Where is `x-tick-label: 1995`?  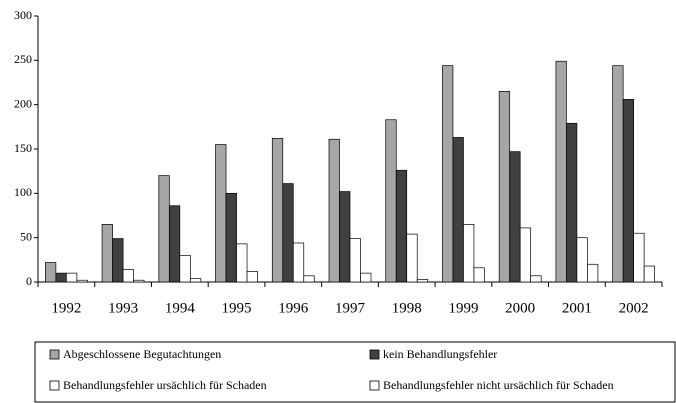
x-tick-label: 1995 is located at coordinates (237, 308).